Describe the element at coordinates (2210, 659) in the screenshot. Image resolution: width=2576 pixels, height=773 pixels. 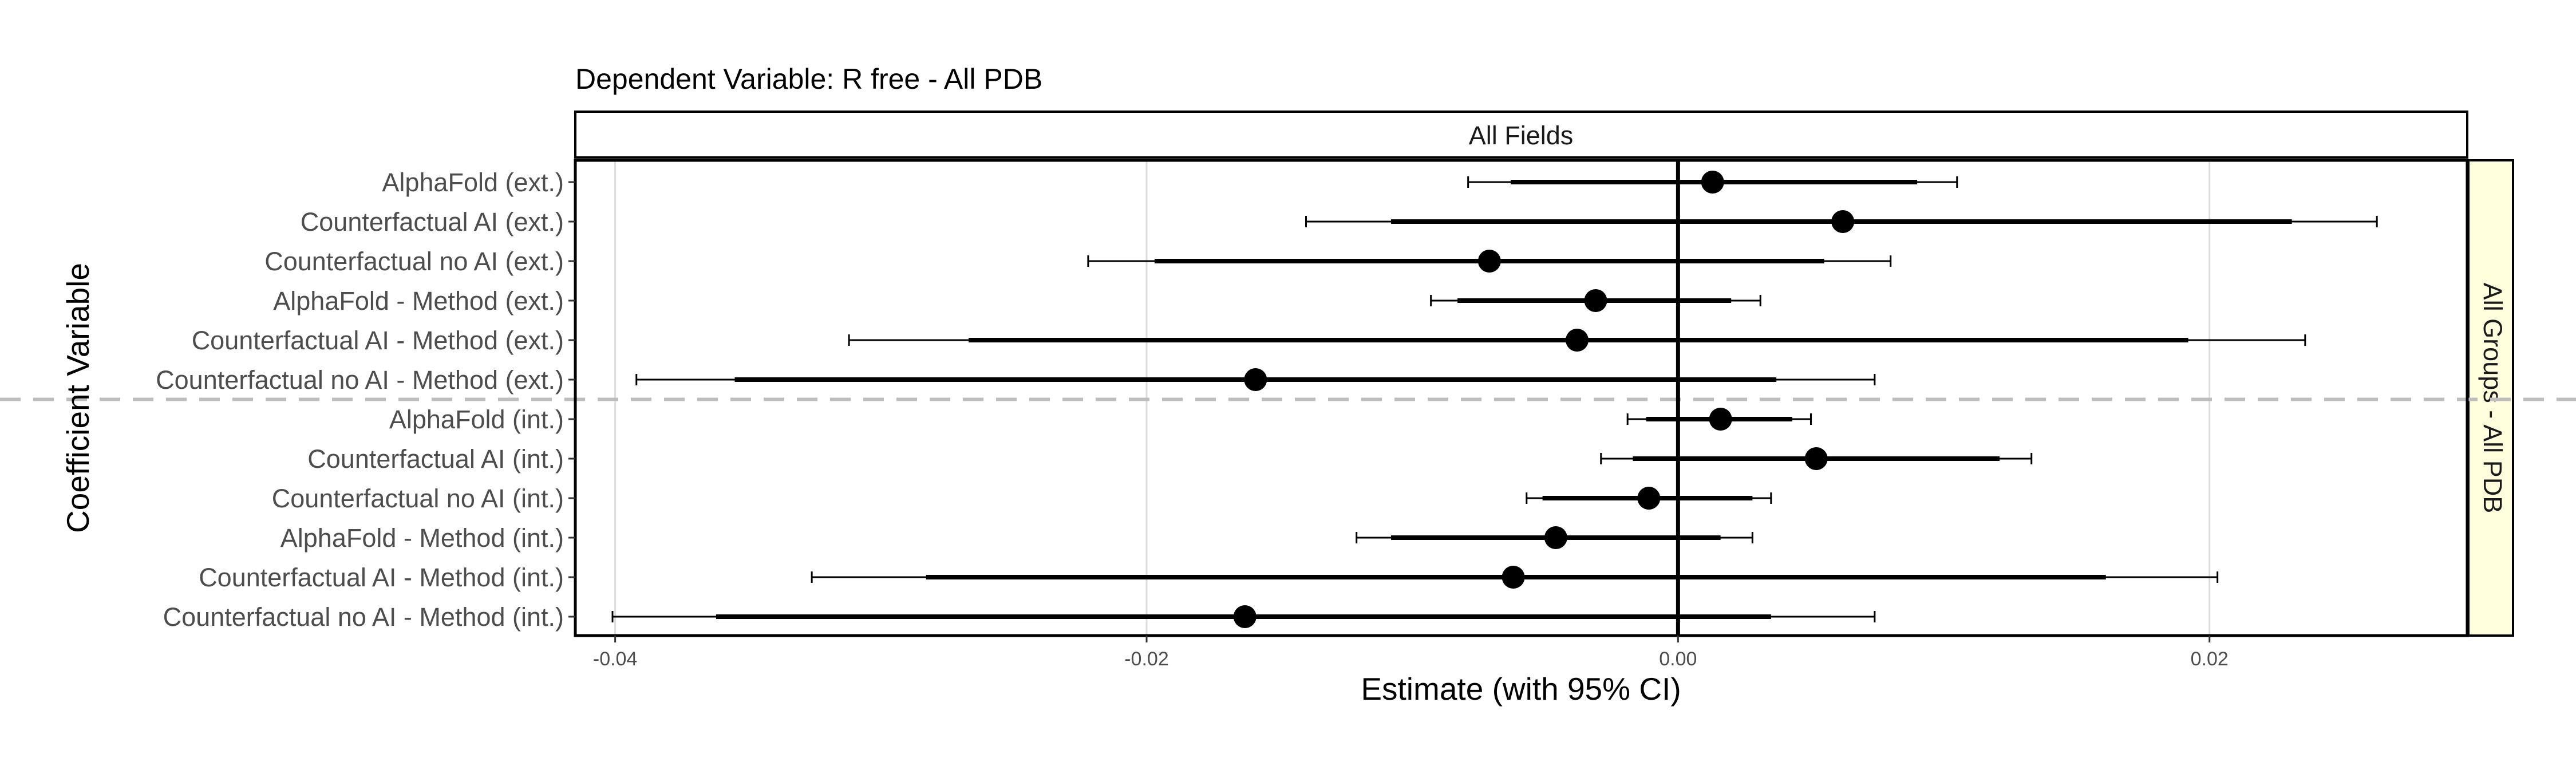
I see `x-tick-label: 0.02` at that location.